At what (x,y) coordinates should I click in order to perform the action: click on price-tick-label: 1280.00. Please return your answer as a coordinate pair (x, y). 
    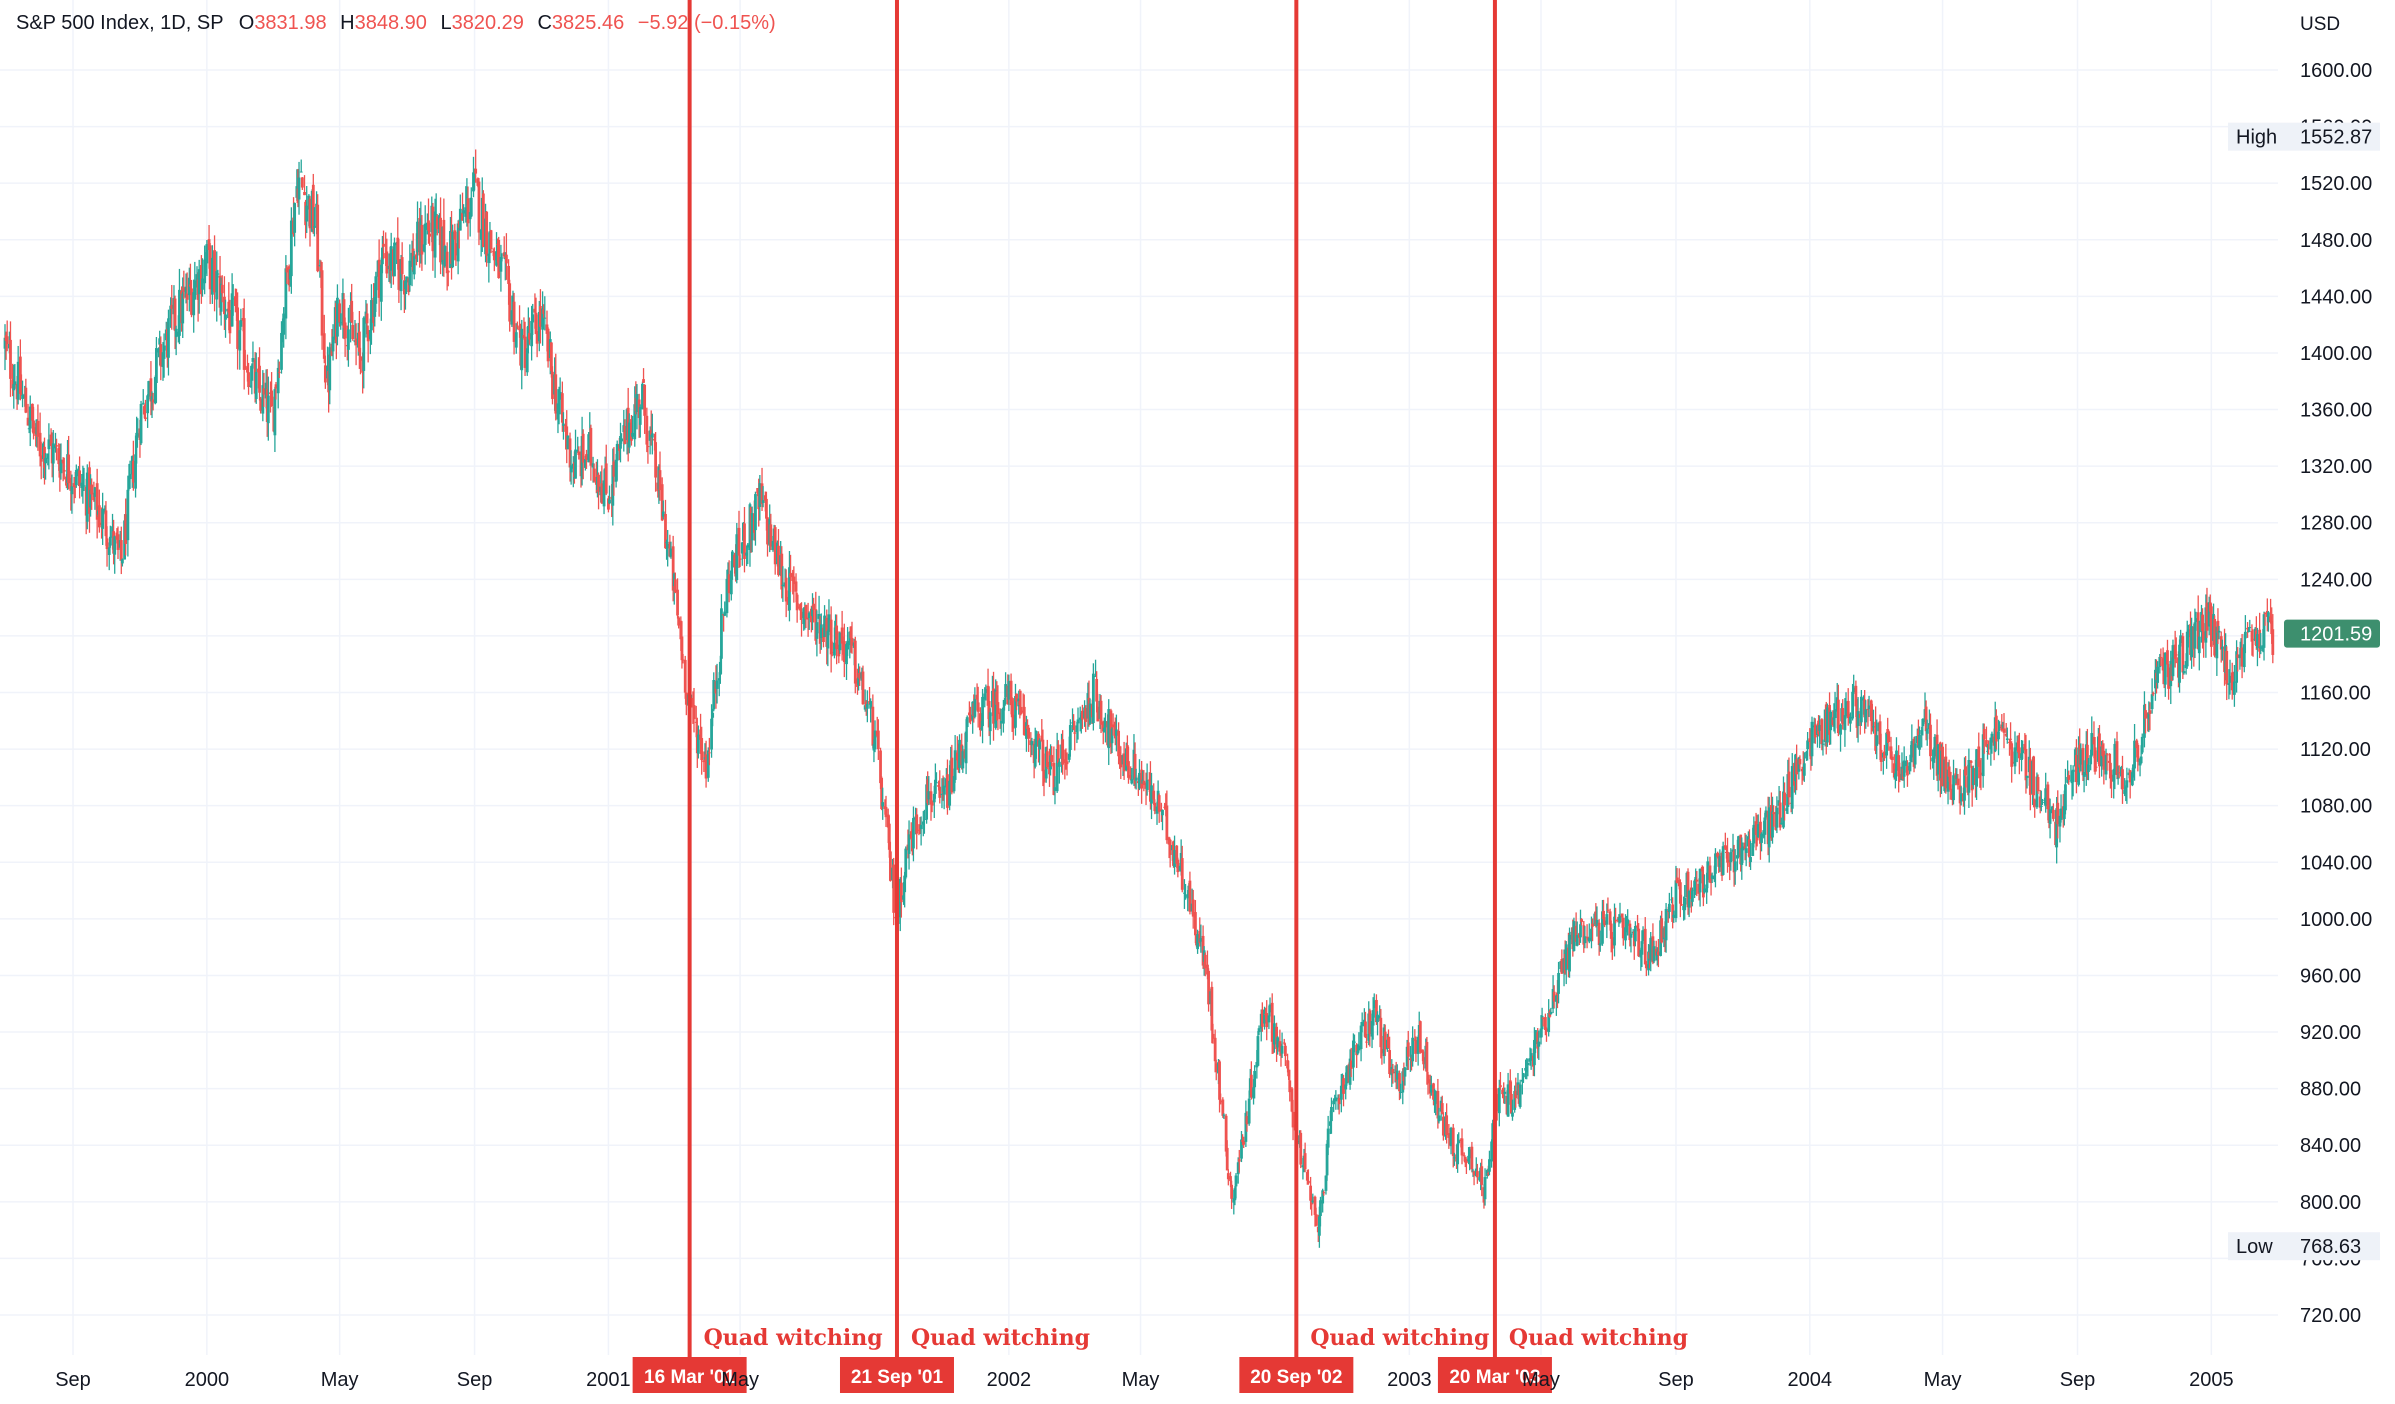
    Looking at the image, I should click on (2336, 524).